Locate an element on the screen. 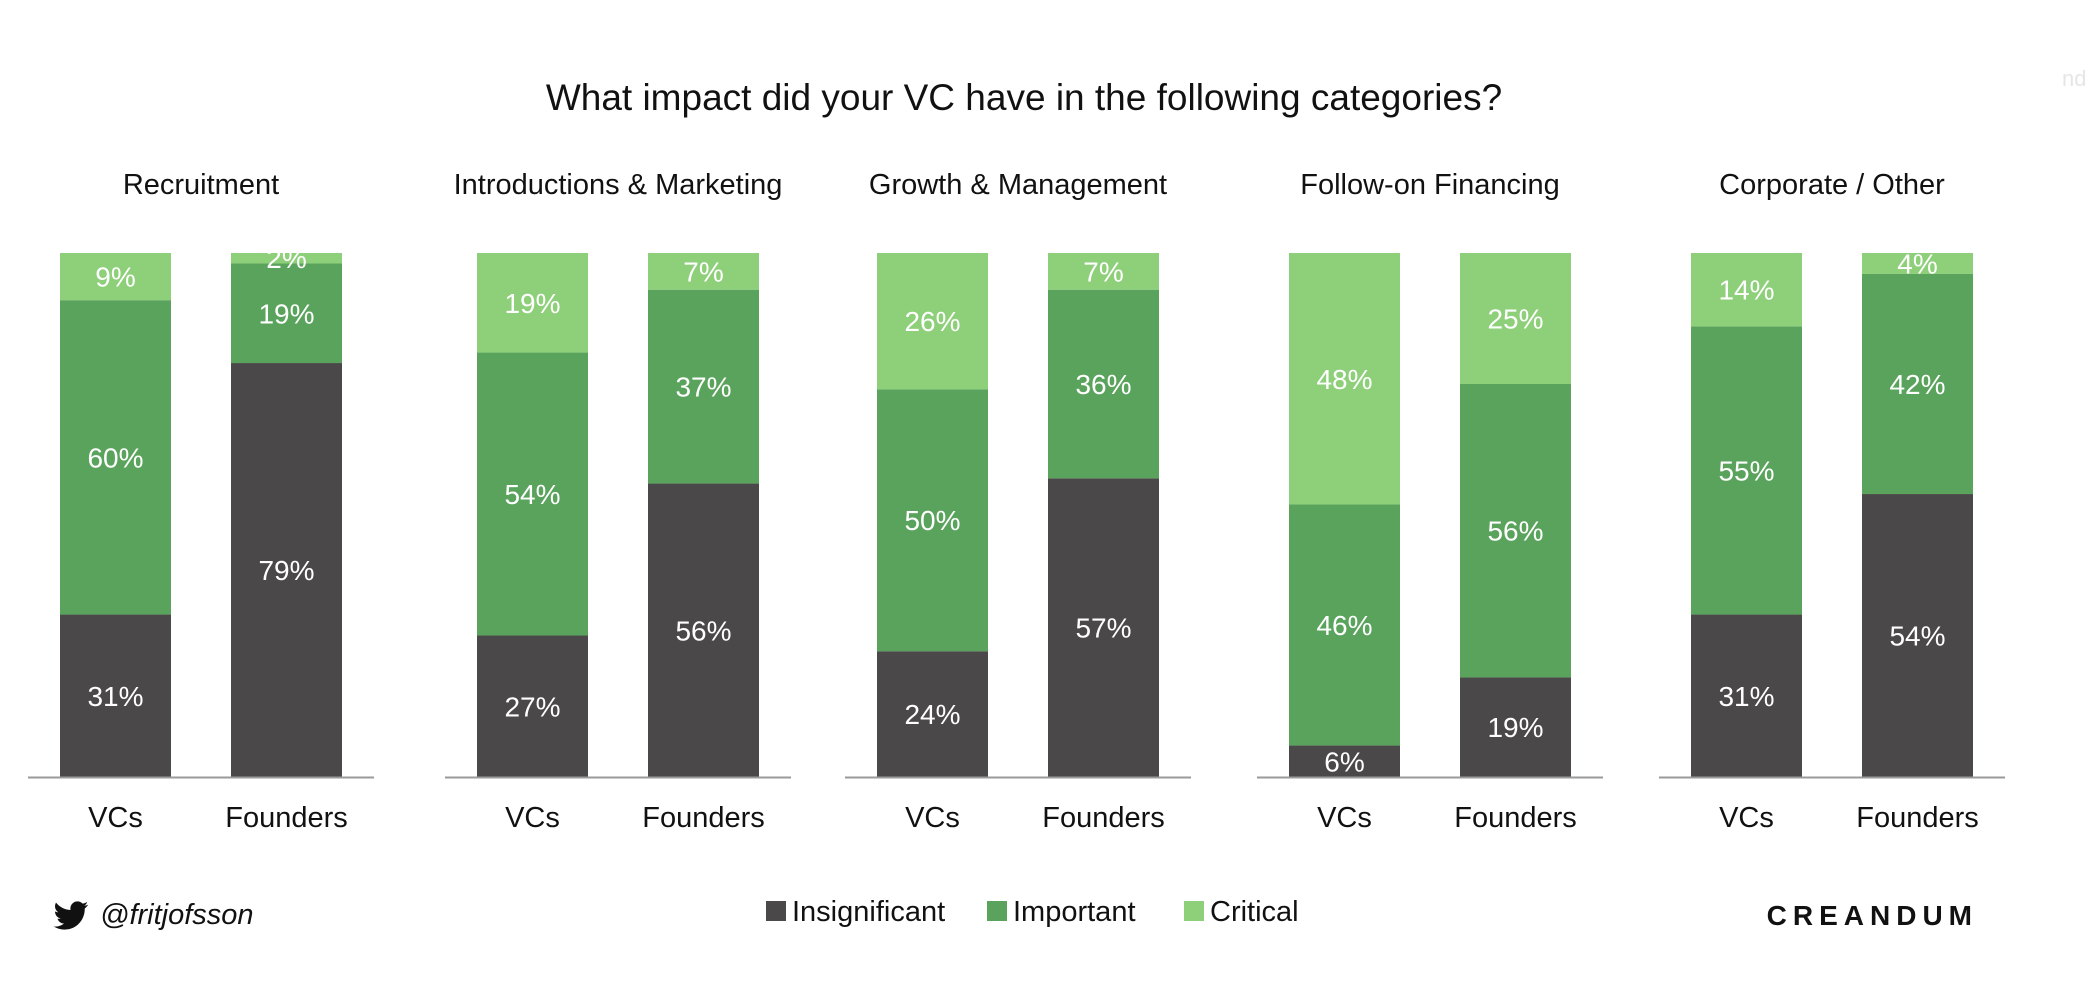  data-label: 55% is located at coordinates (1746, 470).